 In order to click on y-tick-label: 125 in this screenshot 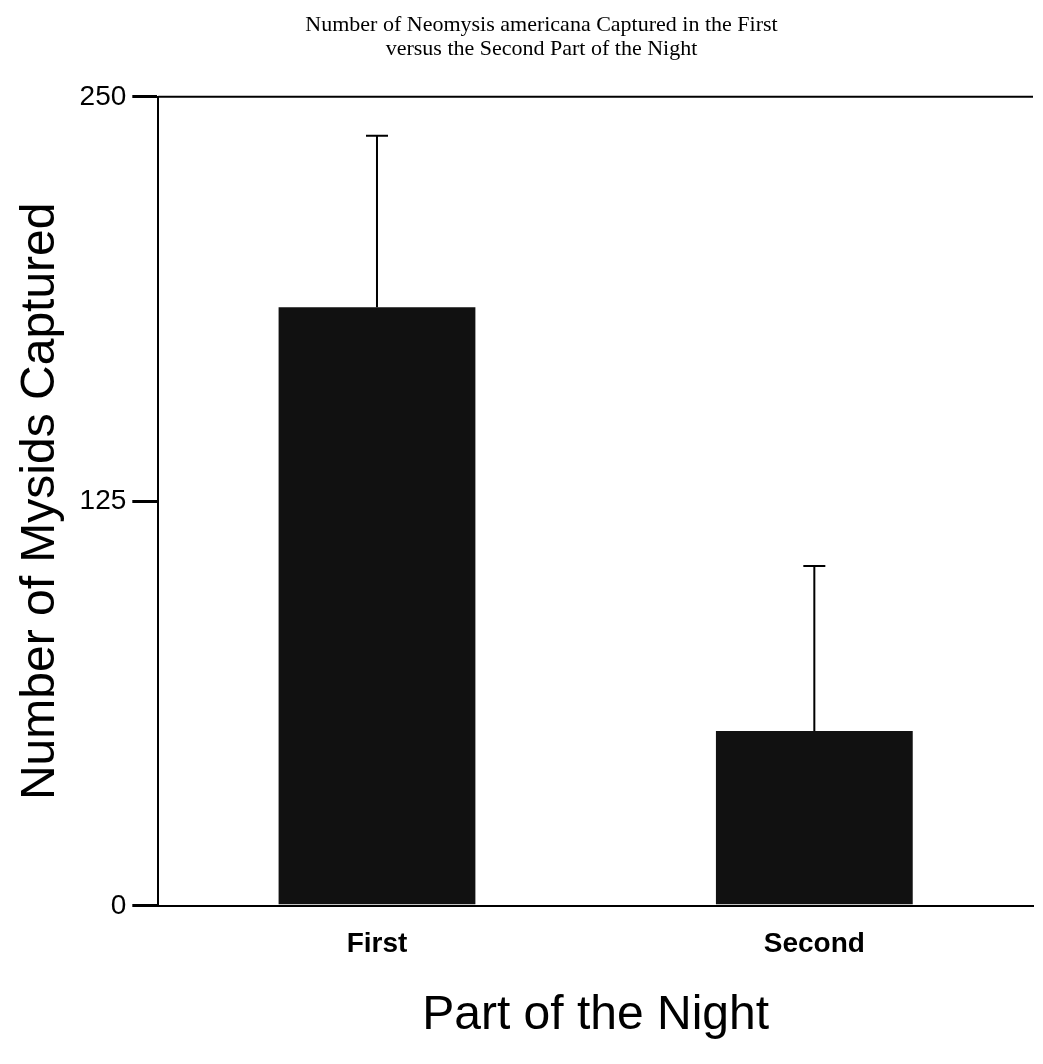, I will do `click(103, 500)`.